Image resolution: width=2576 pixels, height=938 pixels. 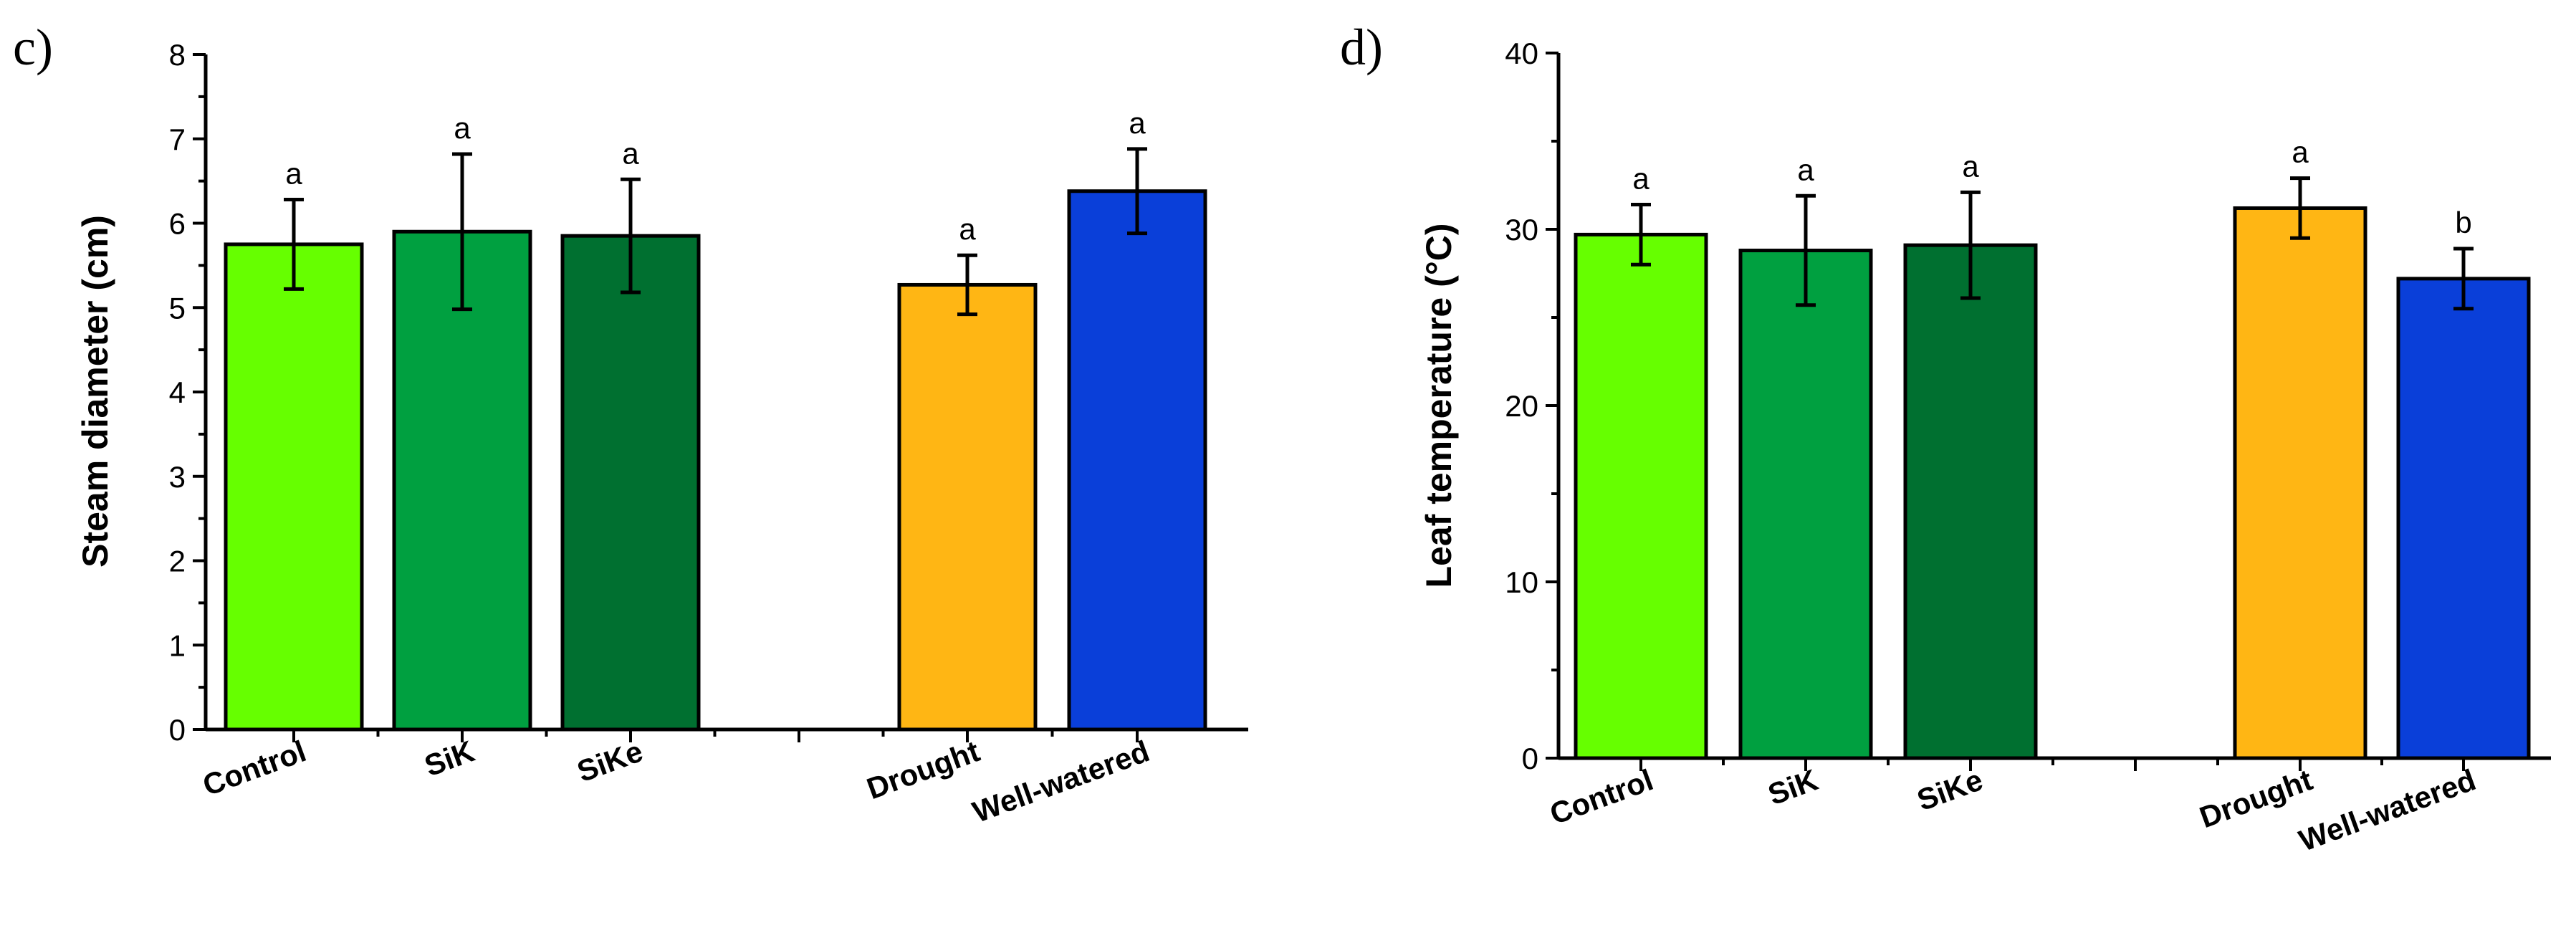 What do you see at coordinates (1521, 406) in the screenshot?
I see `y-tick-label: 20` at bounding box center [1521, 406].